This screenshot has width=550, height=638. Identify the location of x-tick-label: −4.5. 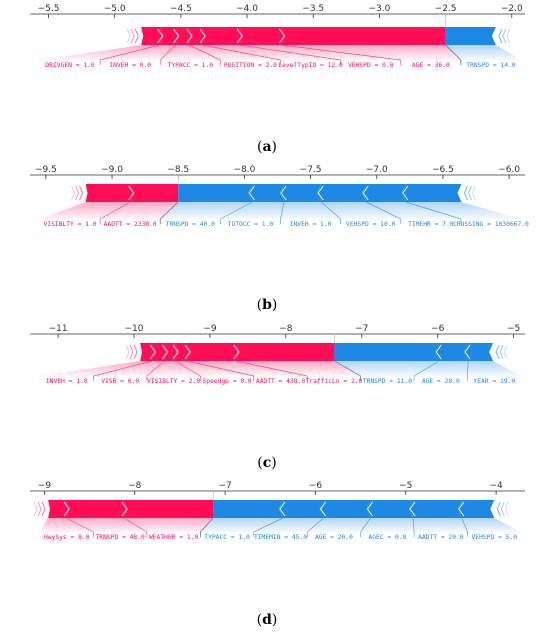
(181, 9).